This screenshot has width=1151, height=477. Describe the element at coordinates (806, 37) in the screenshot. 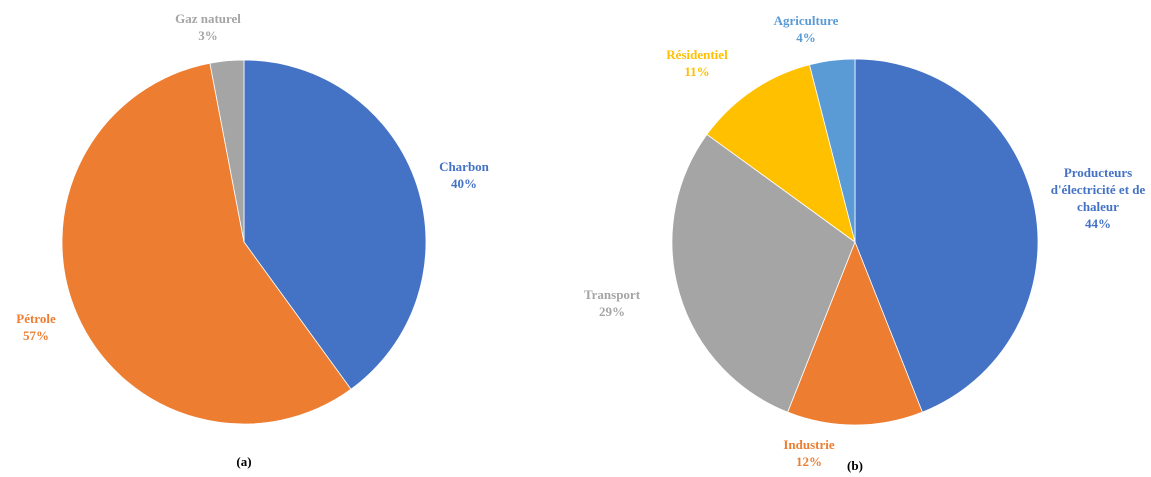

I see `slice-value-label: 4%` at that location.